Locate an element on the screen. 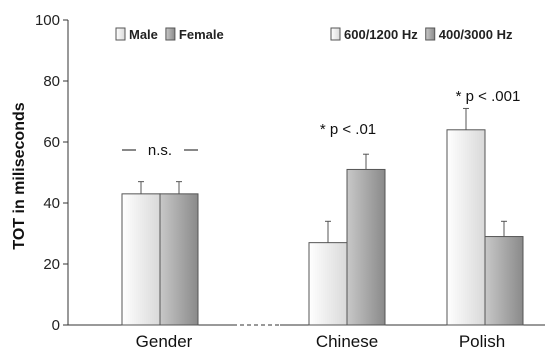 The height and width of the screenshot is (349, 551). y-tick-label: 100 is located at coordinates (47, 20).